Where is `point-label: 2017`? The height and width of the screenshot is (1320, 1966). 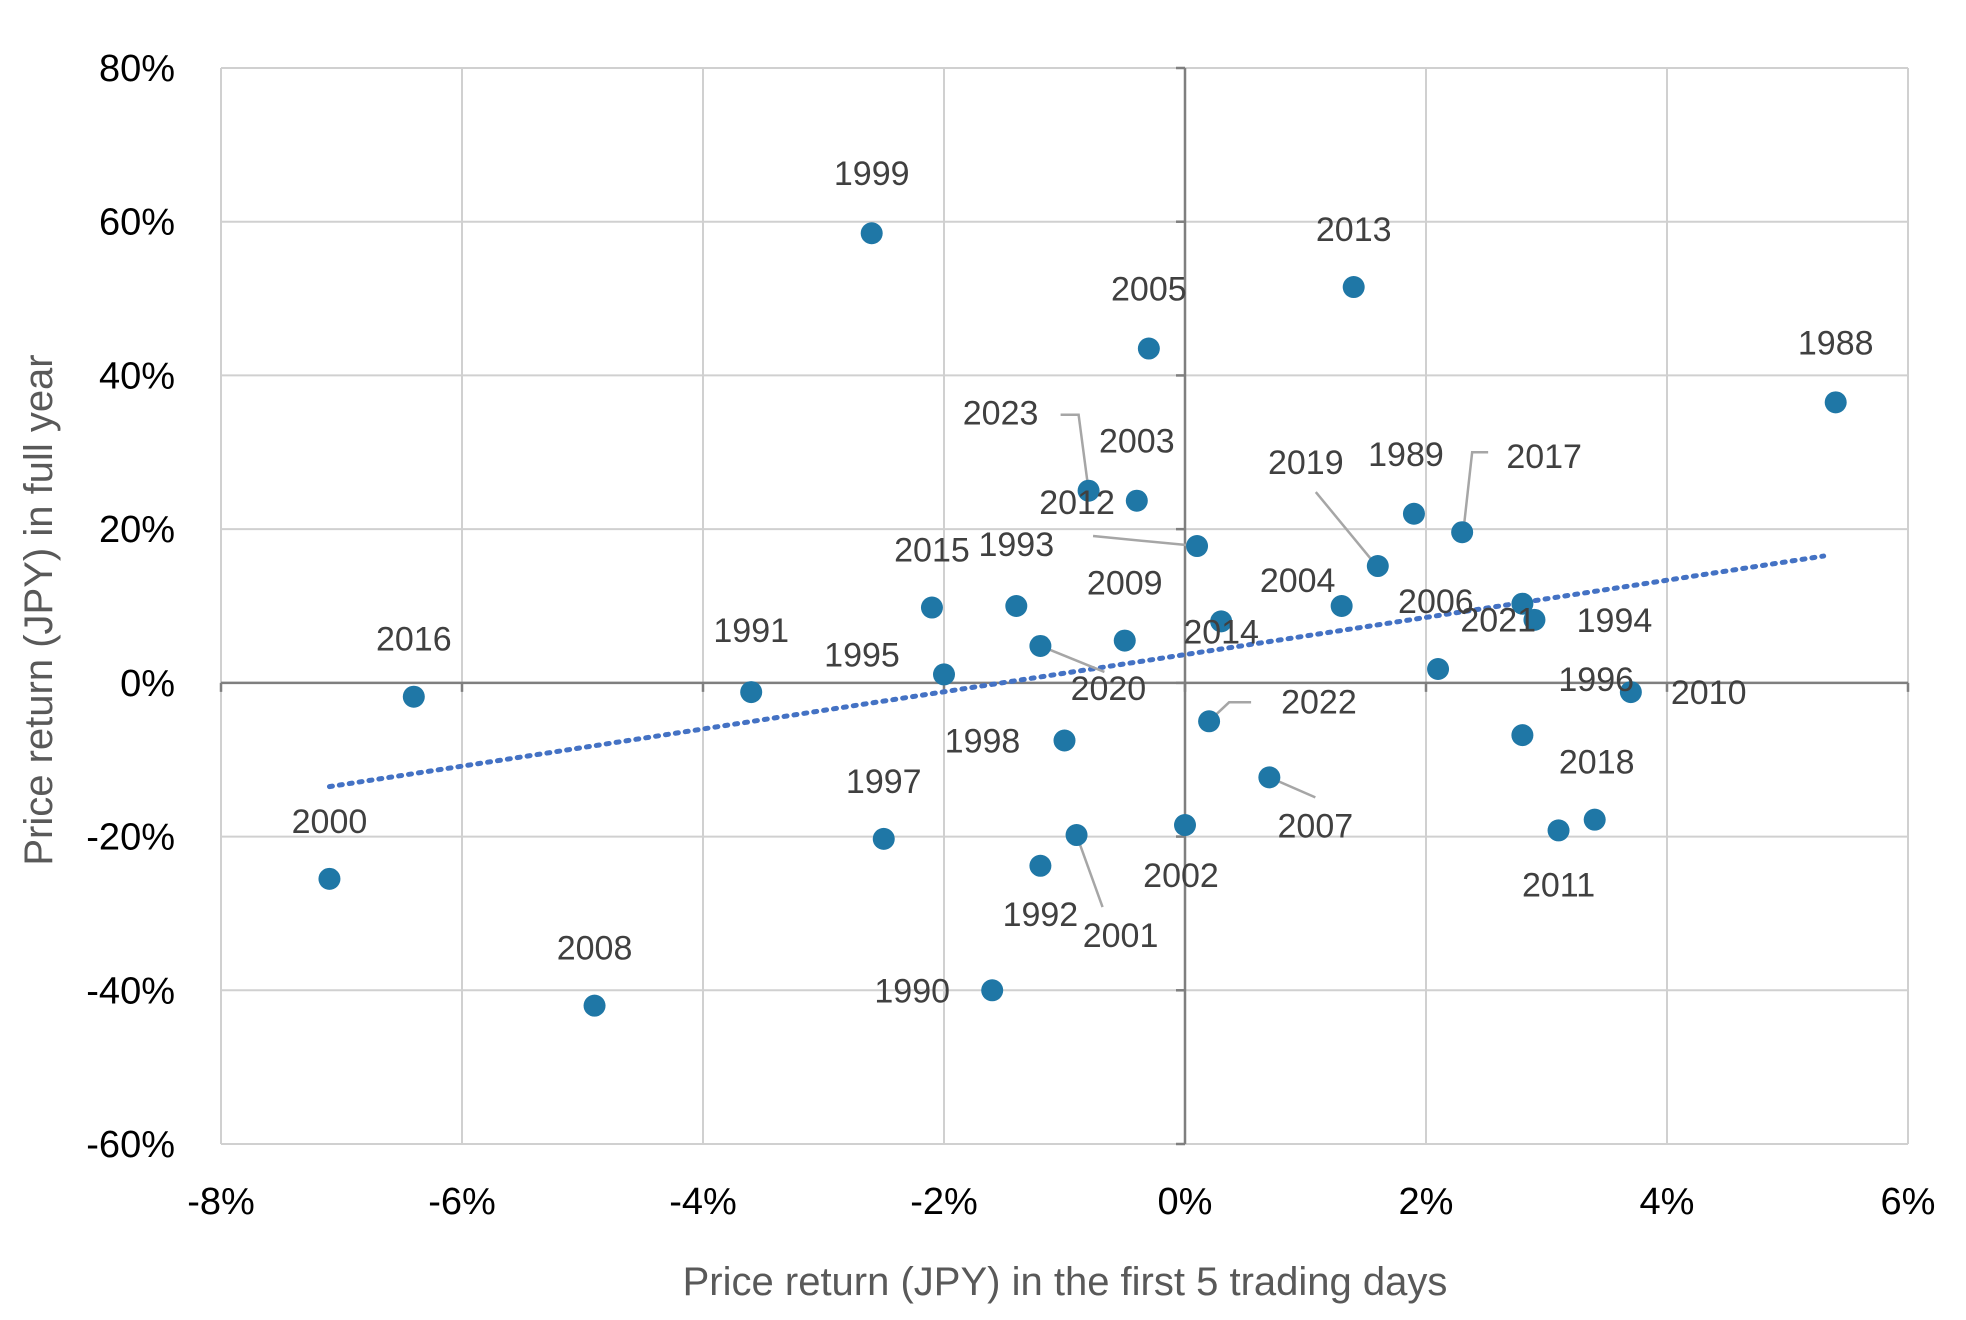 point-label: 2017 is located at coordinates (1544, 457).